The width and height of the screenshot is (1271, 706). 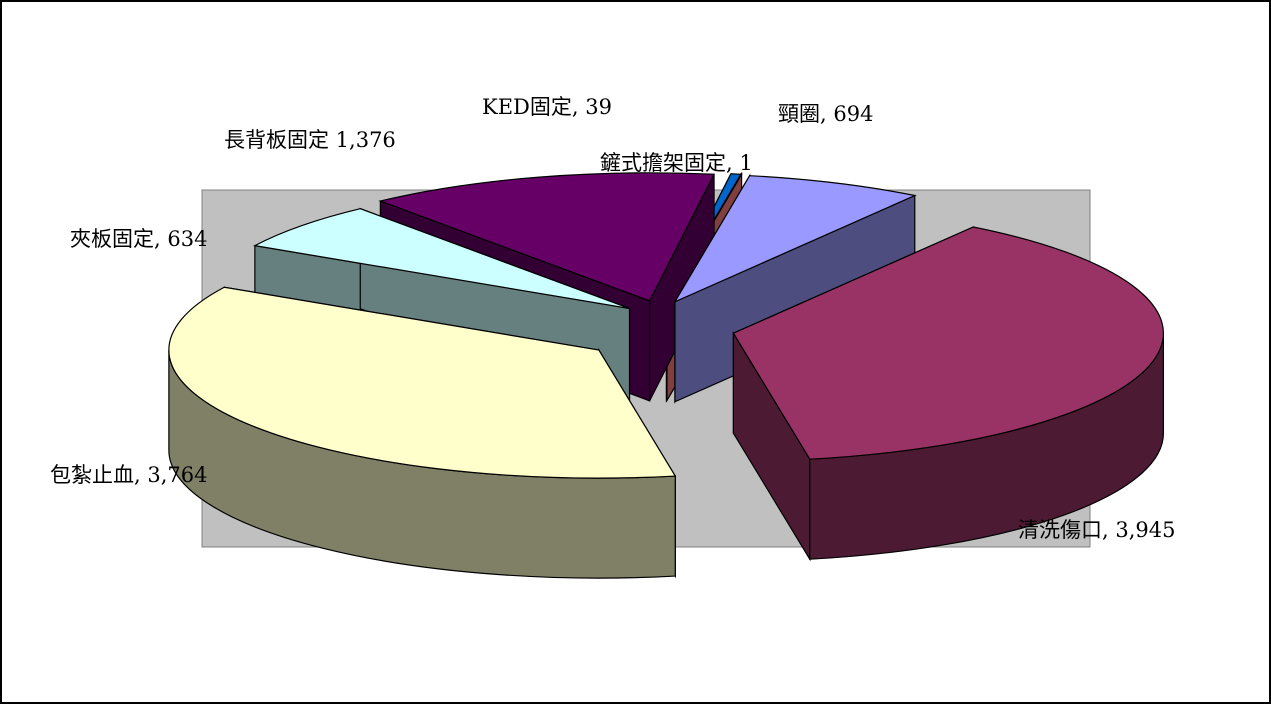 I want to click on slice-4-top, so click(x=441, y=259).